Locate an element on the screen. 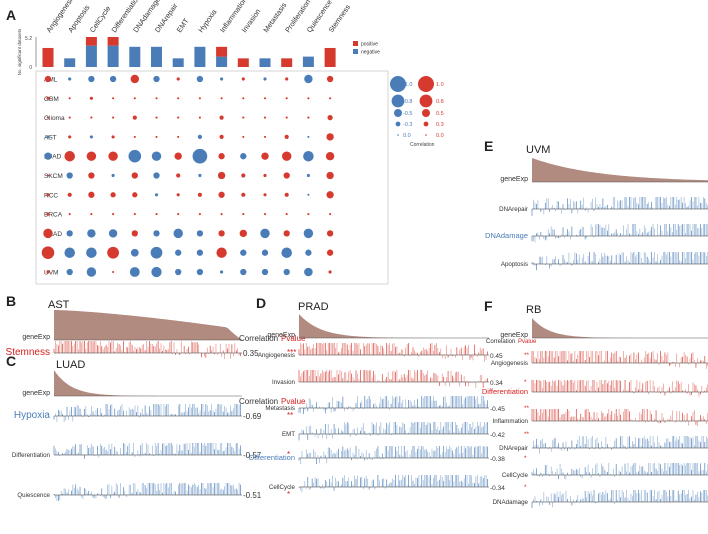  row-label: UVM is located at coordinates (51, 273).